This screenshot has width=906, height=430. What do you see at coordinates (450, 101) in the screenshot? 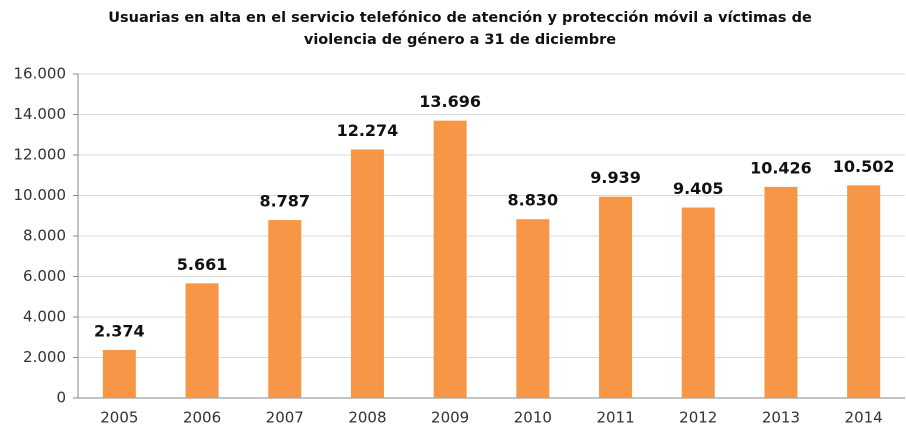
I see `value-label: 13.696` at bounding box center [450, 101].